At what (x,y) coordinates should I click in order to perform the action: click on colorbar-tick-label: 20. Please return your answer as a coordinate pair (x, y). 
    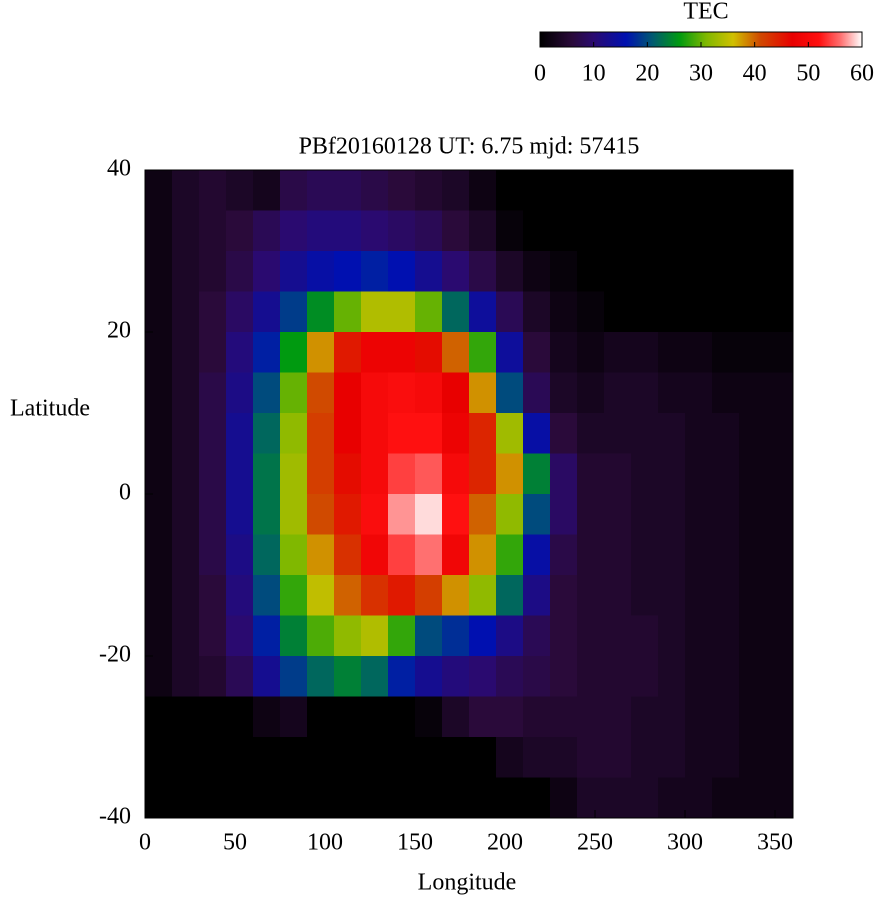
    Looking at the image, I should click on (647, 74).